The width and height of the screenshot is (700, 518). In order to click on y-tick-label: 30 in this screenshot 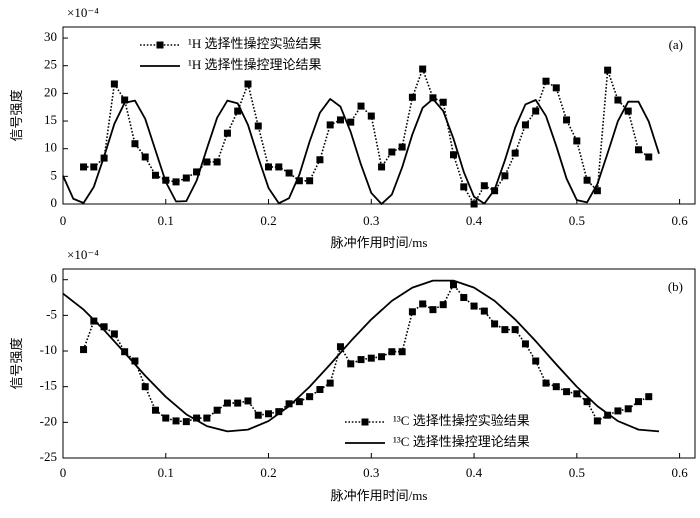, I will do `click(50, 36)`.